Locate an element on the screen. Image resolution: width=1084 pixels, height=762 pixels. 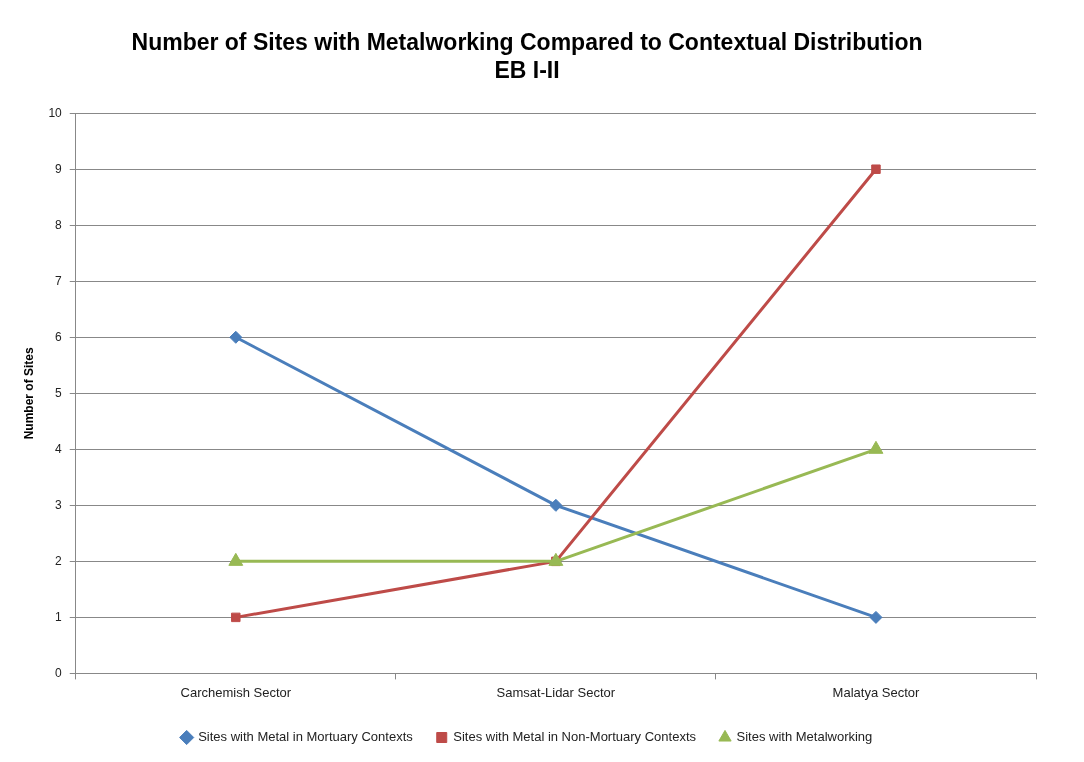
y-tick-label: 2 is located at coordinates (59, 560).